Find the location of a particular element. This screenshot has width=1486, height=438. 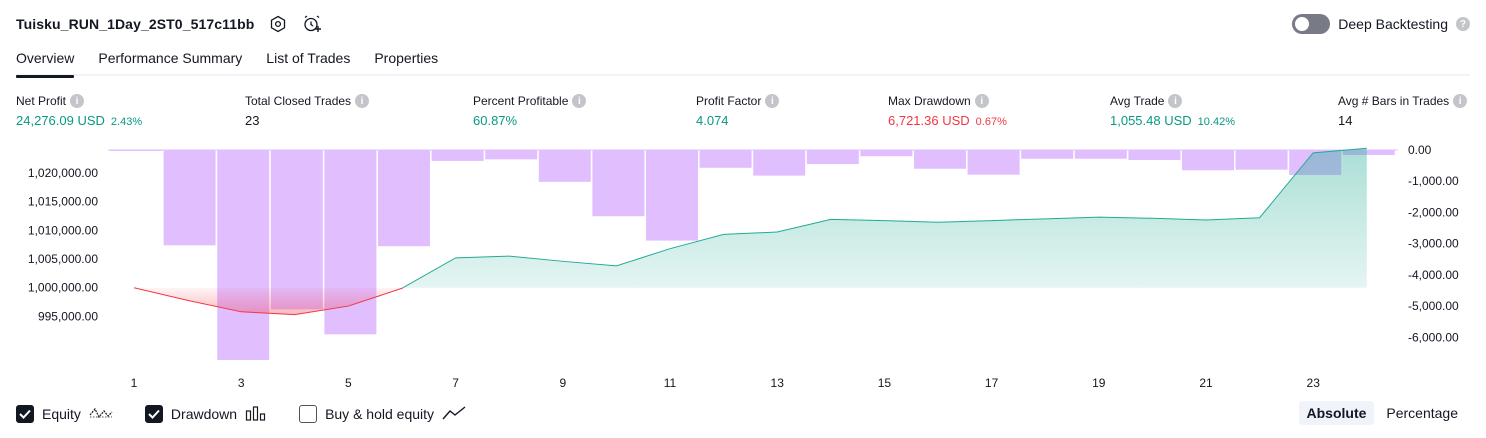

alarm-plus-icon is located at coordinates (312, 24).